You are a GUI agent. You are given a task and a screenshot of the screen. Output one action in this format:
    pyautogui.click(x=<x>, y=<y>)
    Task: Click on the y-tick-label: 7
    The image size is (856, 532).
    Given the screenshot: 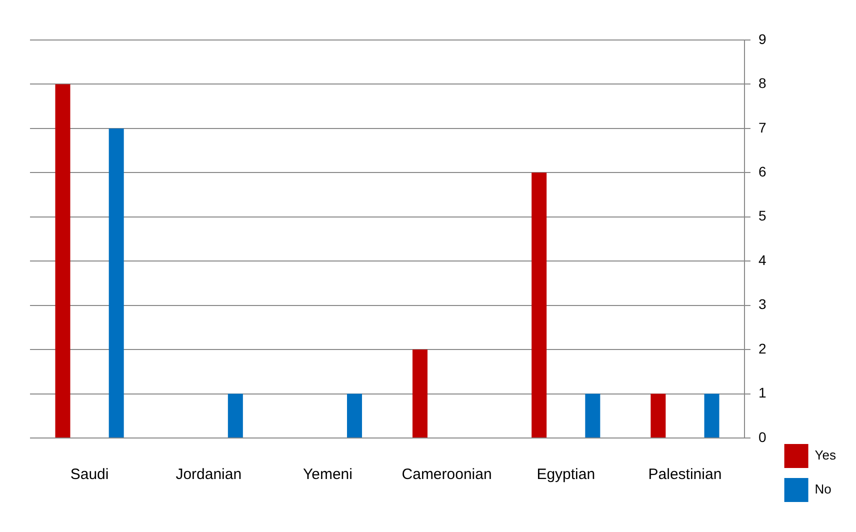 What is the action you would take?
    pyautogui.click(x=762, y=127)
    